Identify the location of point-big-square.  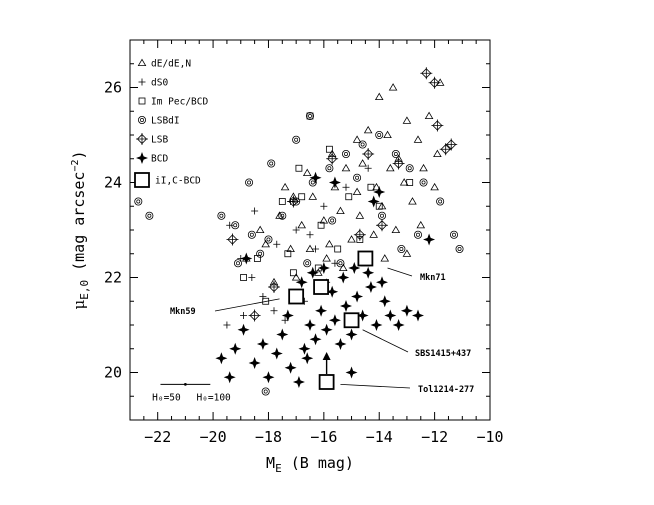
(351, 320).